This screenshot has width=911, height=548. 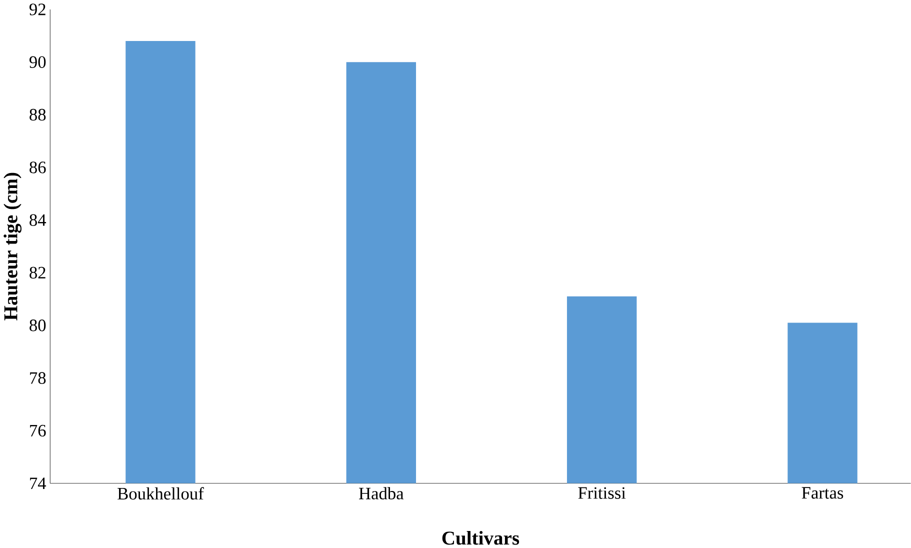 I want to click on y-axis-title: Hauteur tige (cm), so click(x=13, y=246).